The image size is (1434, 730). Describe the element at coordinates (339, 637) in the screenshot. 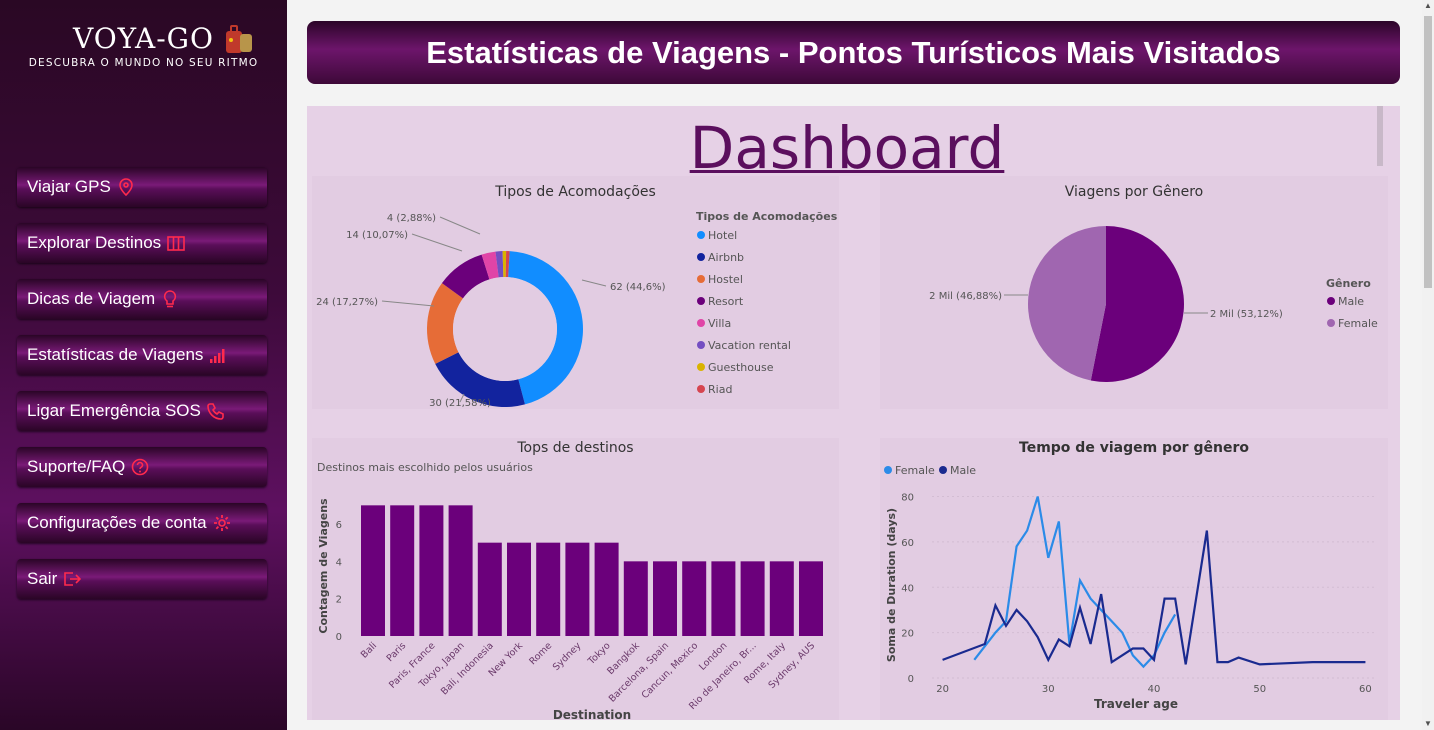

I see `y-tick-label: 0` at that location.